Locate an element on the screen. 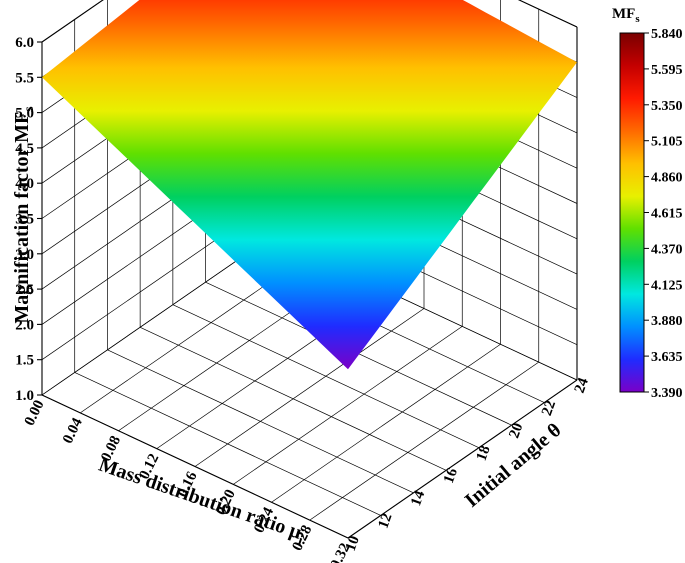 This screenshot has width=685, height=563. y-axis-ticks: 10 12 14 16 18 20 22 24 is located at coordinates (467, 464).